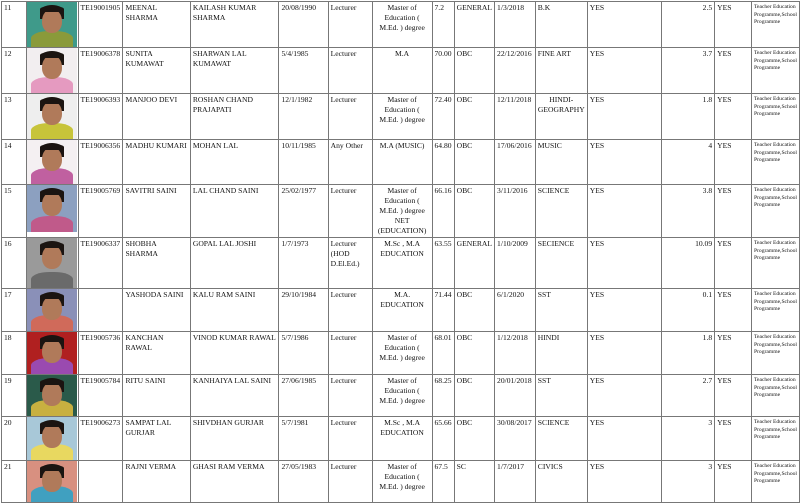  What do you see at coordinates (14, 310) in the screenshot?
I see `serial-number: 17` at bounding box center [14, 310].